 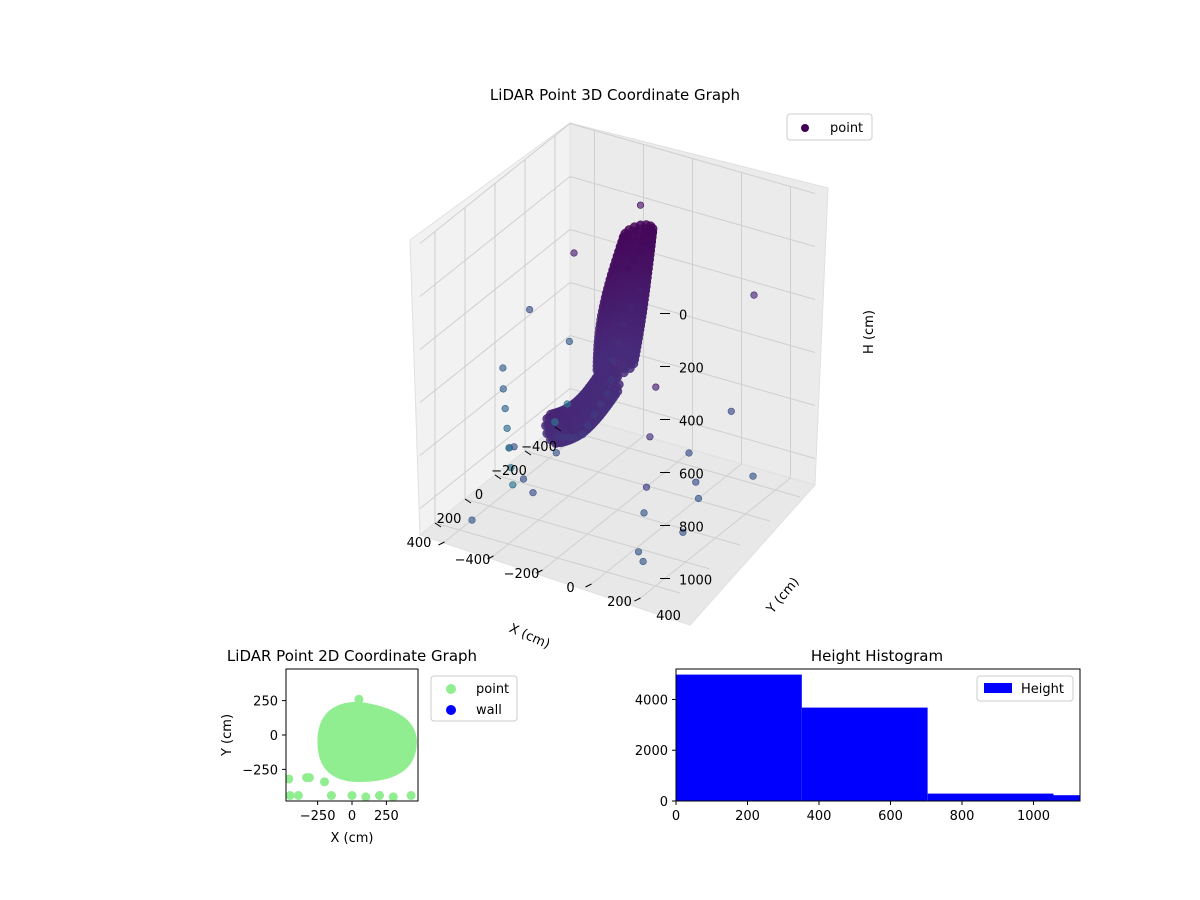 What do you see at coordinates (449, 519) in the screenshot?
I see `tick-label-x-3d: 200` at bounding box center [449, 519].